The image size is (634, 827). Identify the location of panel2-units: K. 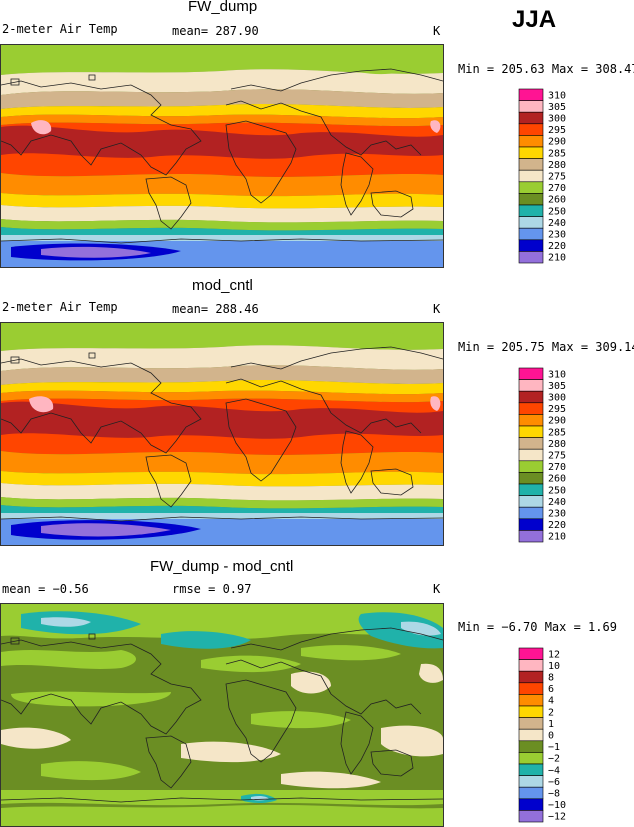
(437, 309).